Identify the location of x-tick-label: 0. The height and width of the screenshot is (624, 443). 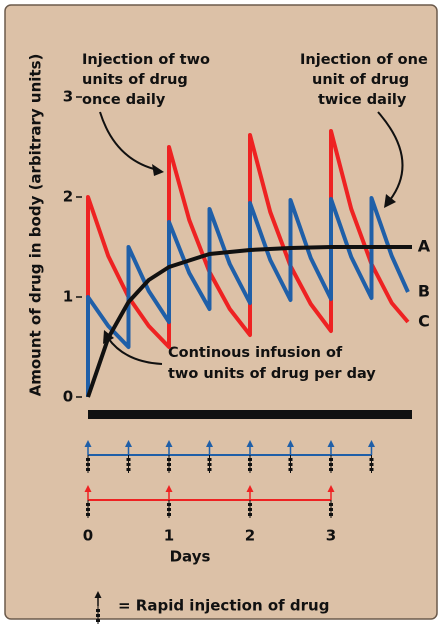
(88, 536).